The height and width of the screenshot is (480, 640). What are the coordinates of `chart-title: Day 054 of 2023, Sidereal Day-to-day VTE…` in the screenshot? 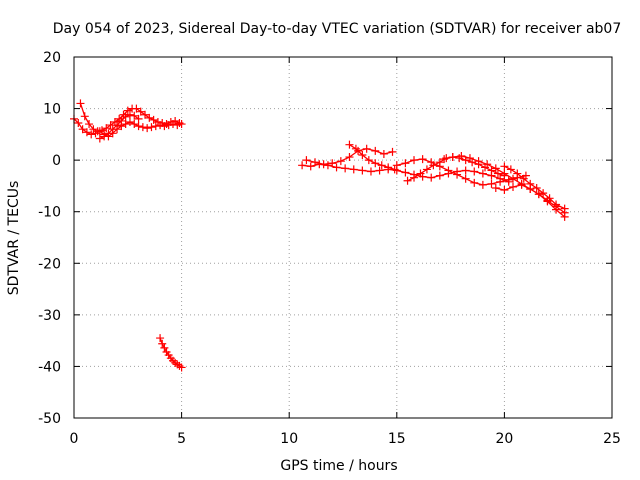 It's located at (337, 29).